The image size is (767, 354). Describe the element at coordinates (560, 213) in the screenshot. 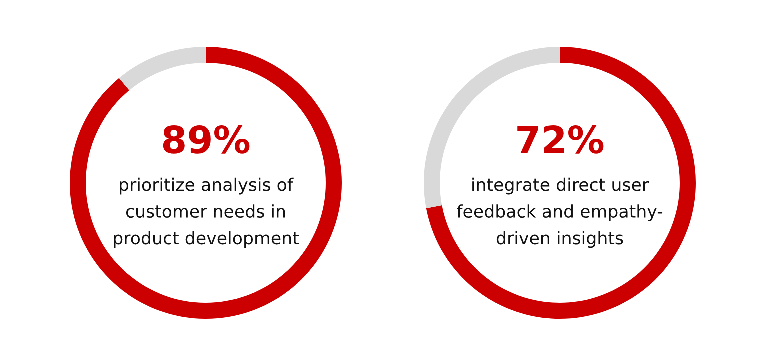

I see `text: integrate direct user feedback and empathy- driven insights` at that location.